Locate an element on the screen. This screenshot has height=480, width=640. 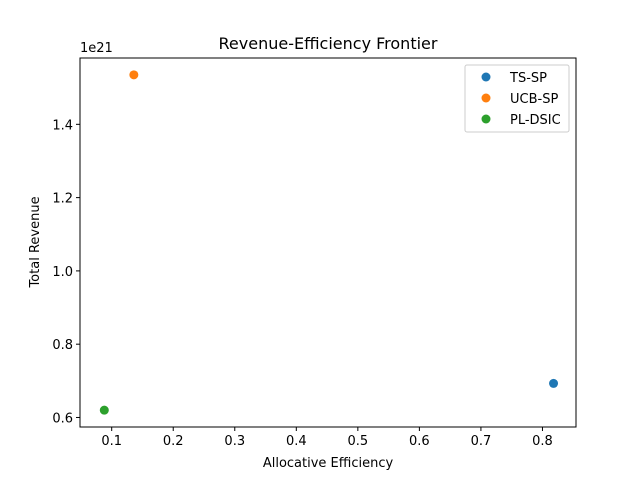
legend-marker-pl-dsic is located at coordinates (486, 119).